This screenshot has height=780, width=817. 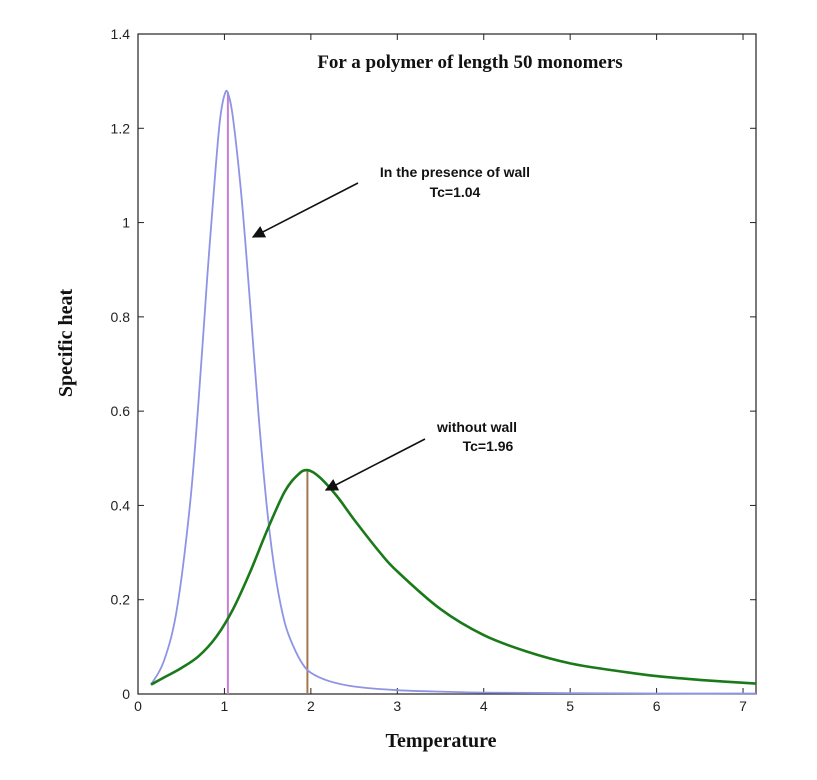 What do you see at coordinates (455, 172) in the screenshot?
I see `annotation-wall-label: In the presence of wall` at bounding box center [455, 172].